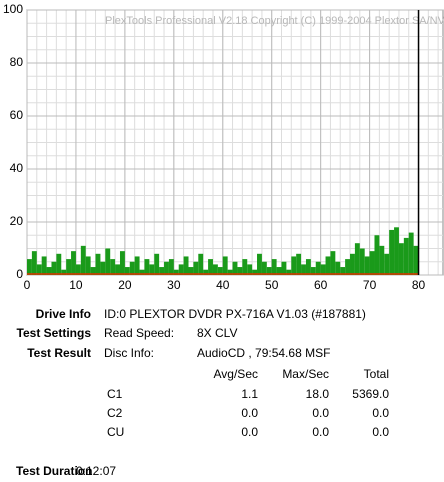 The image size is (444, 482). What do you see at coordinates (59, 353) in the screenshot?
I see `label: Test Result` at bounding box center [59, 353].